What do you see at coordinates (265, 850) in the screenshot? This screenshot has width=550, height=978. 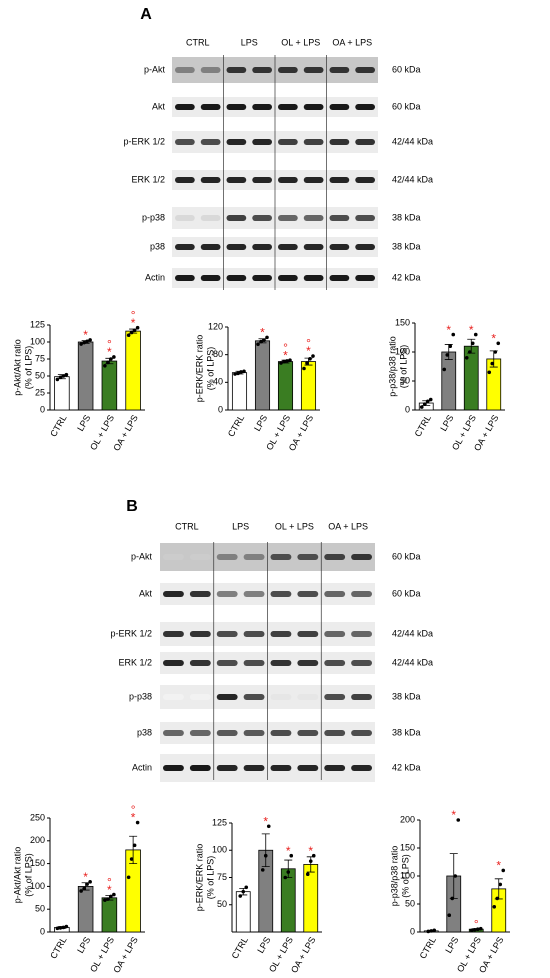 I see `error-bar` at bounding box center [265, 850].